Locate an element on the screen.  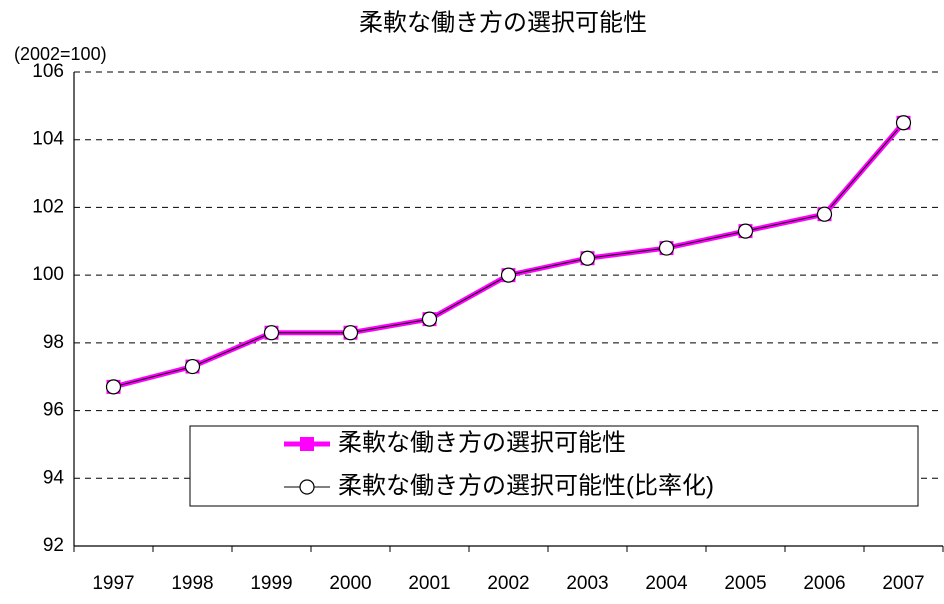
x-tick-label: 1999 is located at coordinates (271, 583).